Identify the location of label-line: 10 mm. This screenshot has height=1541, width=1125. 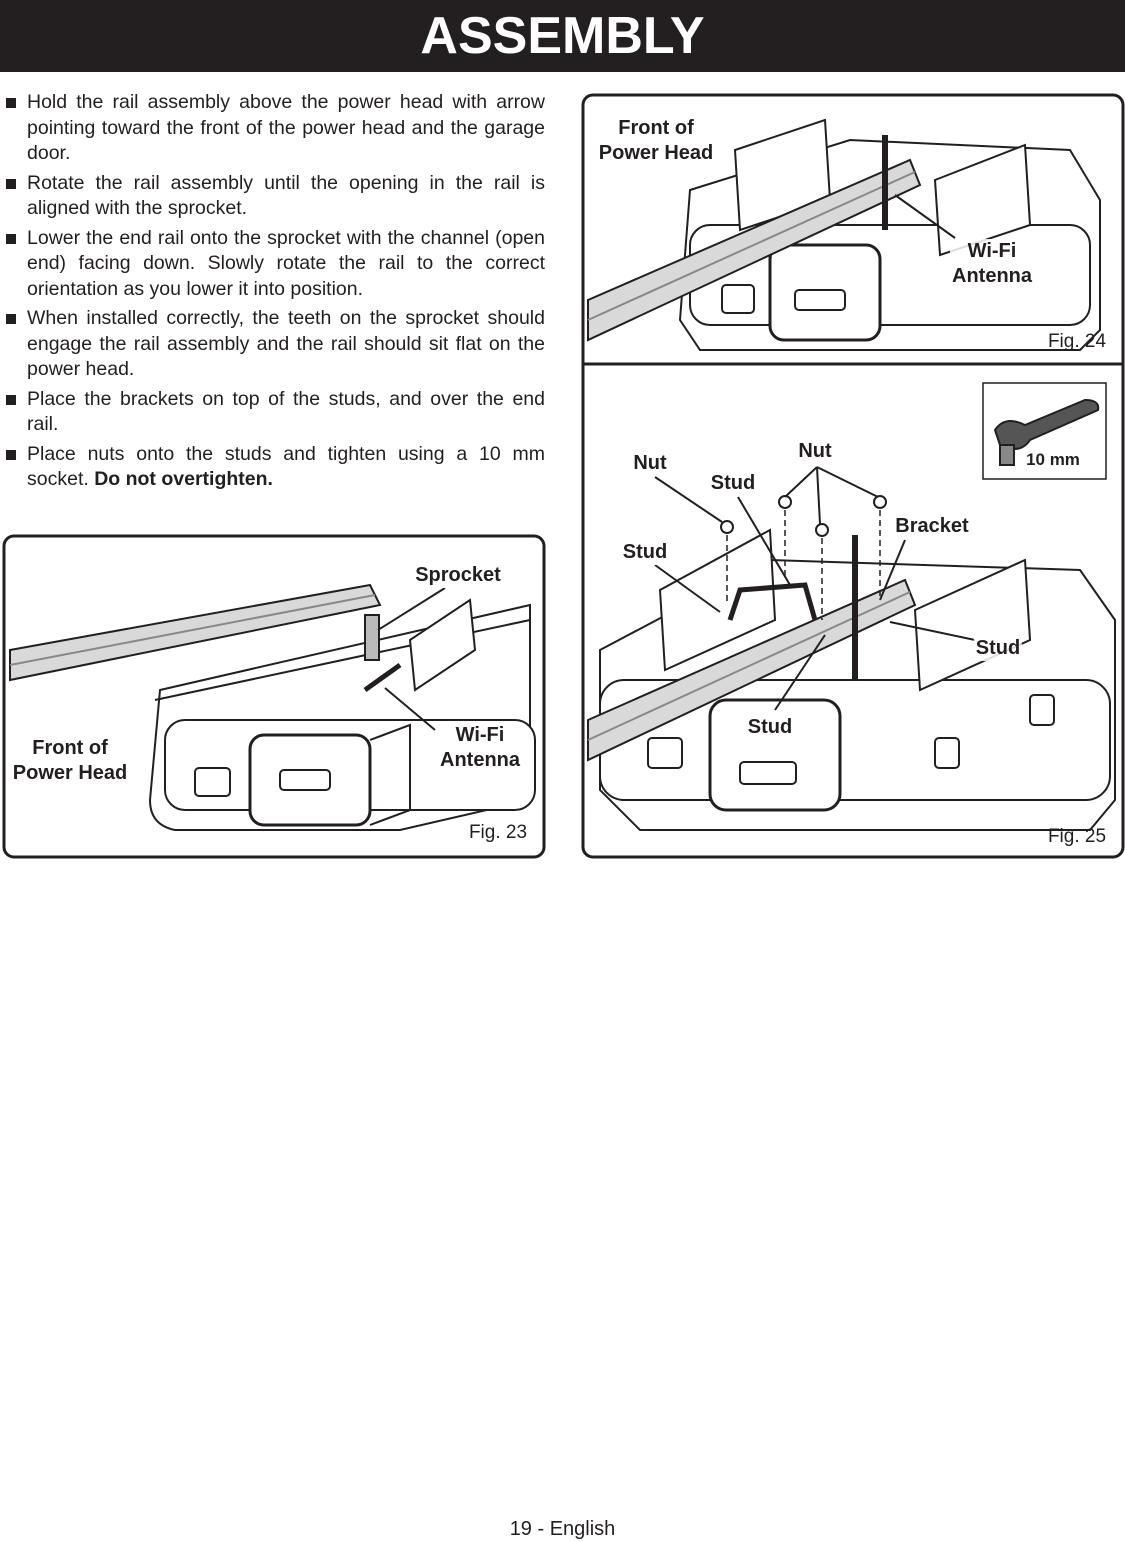
(1053, 459).